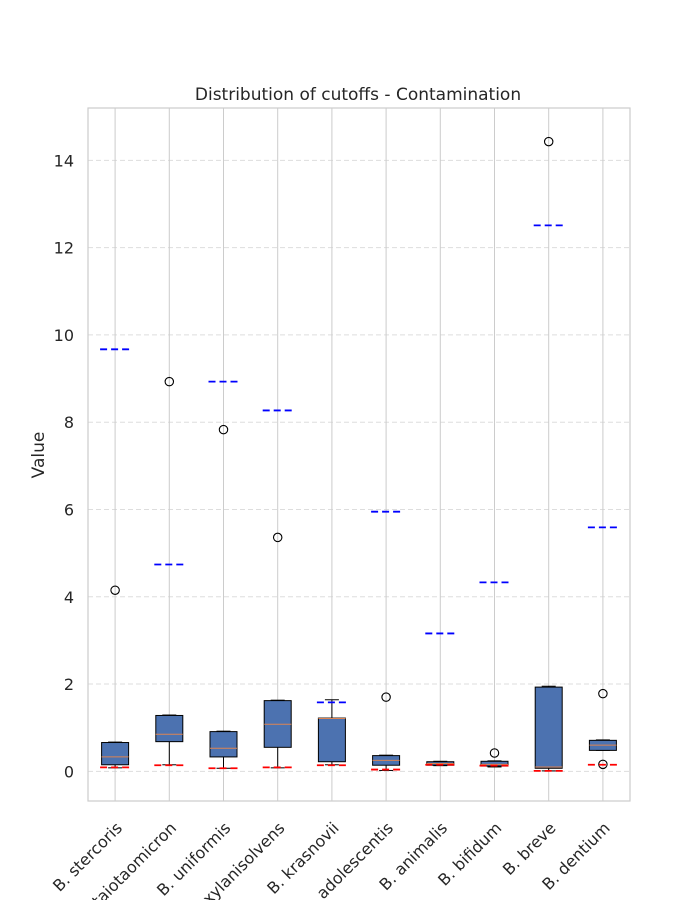 The image size is (700, 900). Describe the element at coordinates (64, 160) in the screenshot. I see `y-tick-label: 14` at that location.